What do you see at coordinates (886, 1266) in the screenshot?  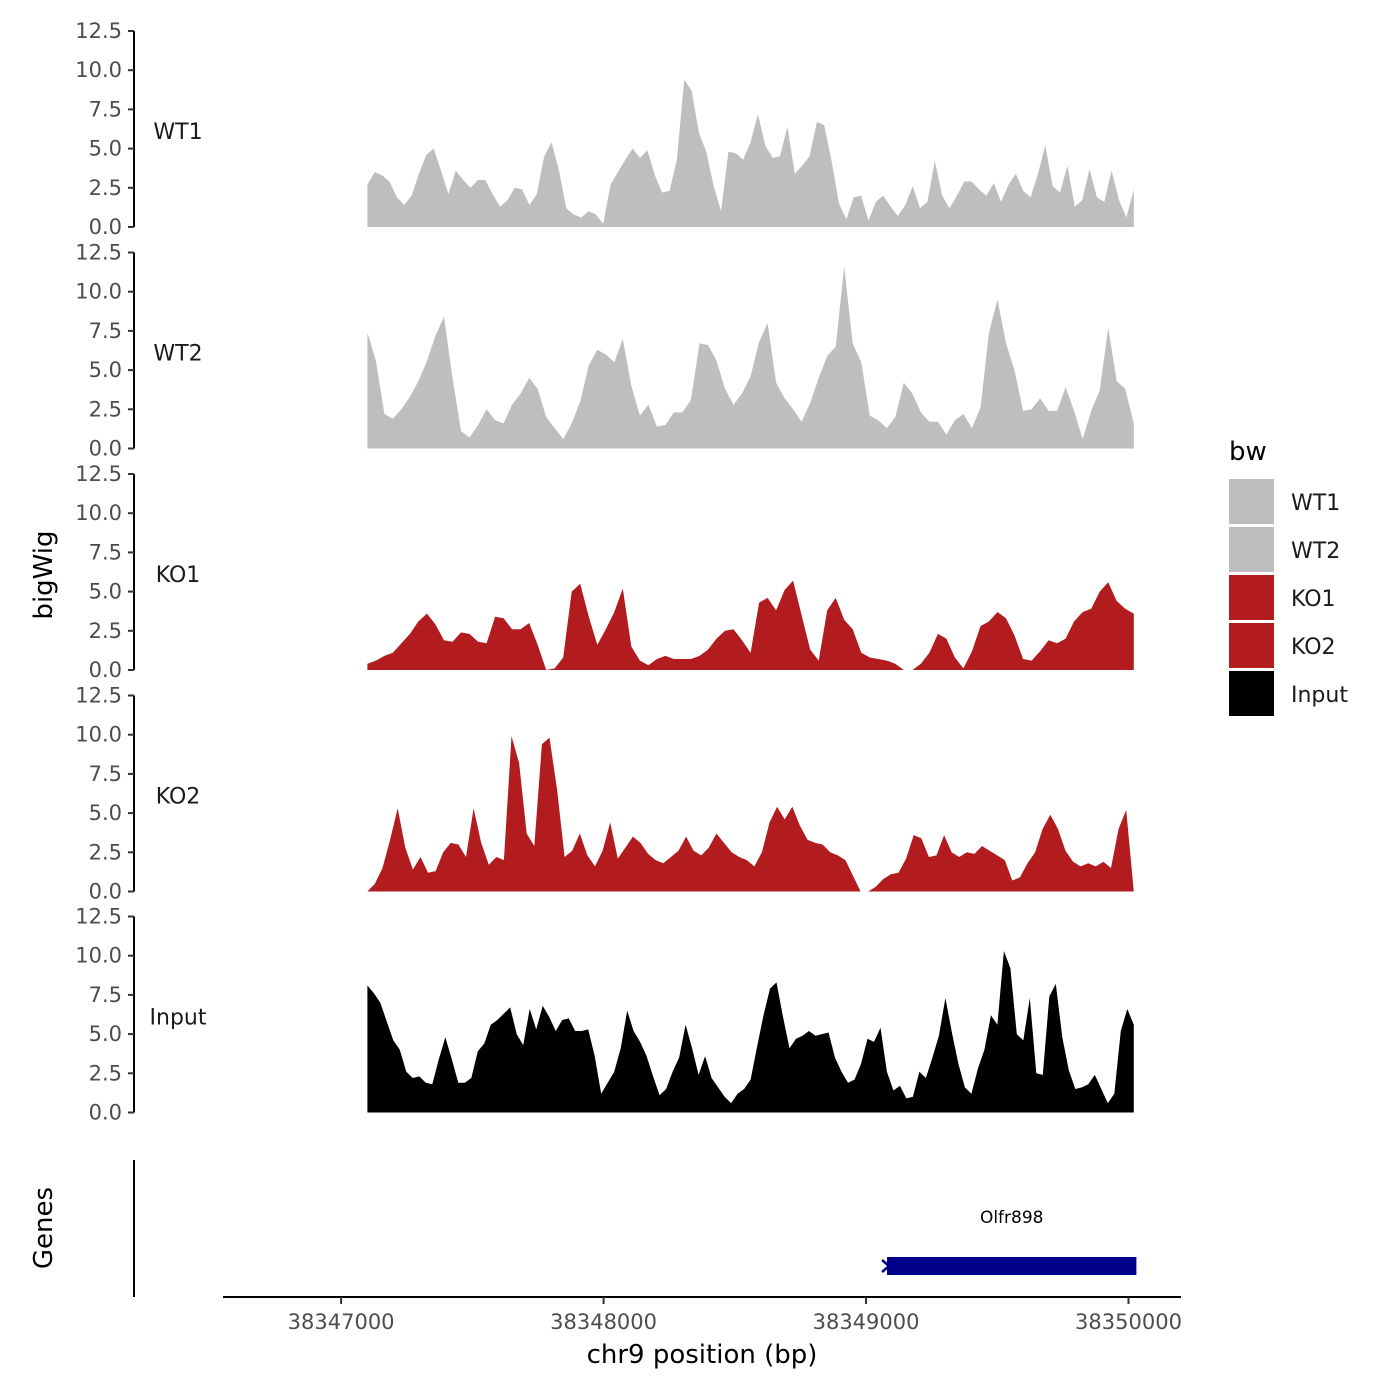 I see `strand-arrow-icon` at bounding box center [886, 1266].